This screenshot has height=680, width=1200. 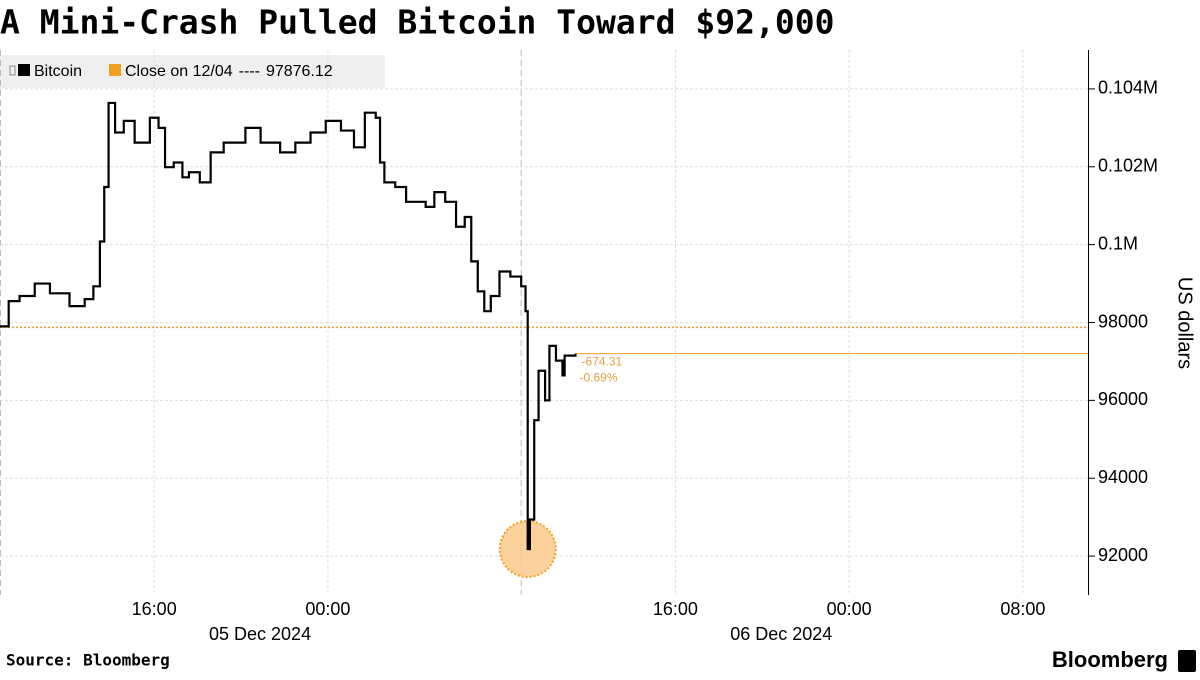 What do you see at coordinates (598, 378) in the screenshot?
I see `change-pct-label: -0.69%` at bounding box center [598, 378].